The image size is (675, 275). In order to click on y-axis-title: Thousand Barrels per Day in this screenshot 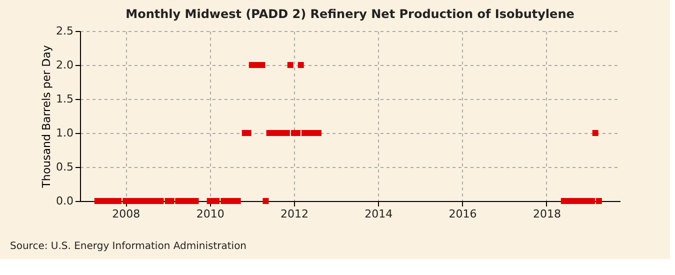, I will do `click(47, 116)`.